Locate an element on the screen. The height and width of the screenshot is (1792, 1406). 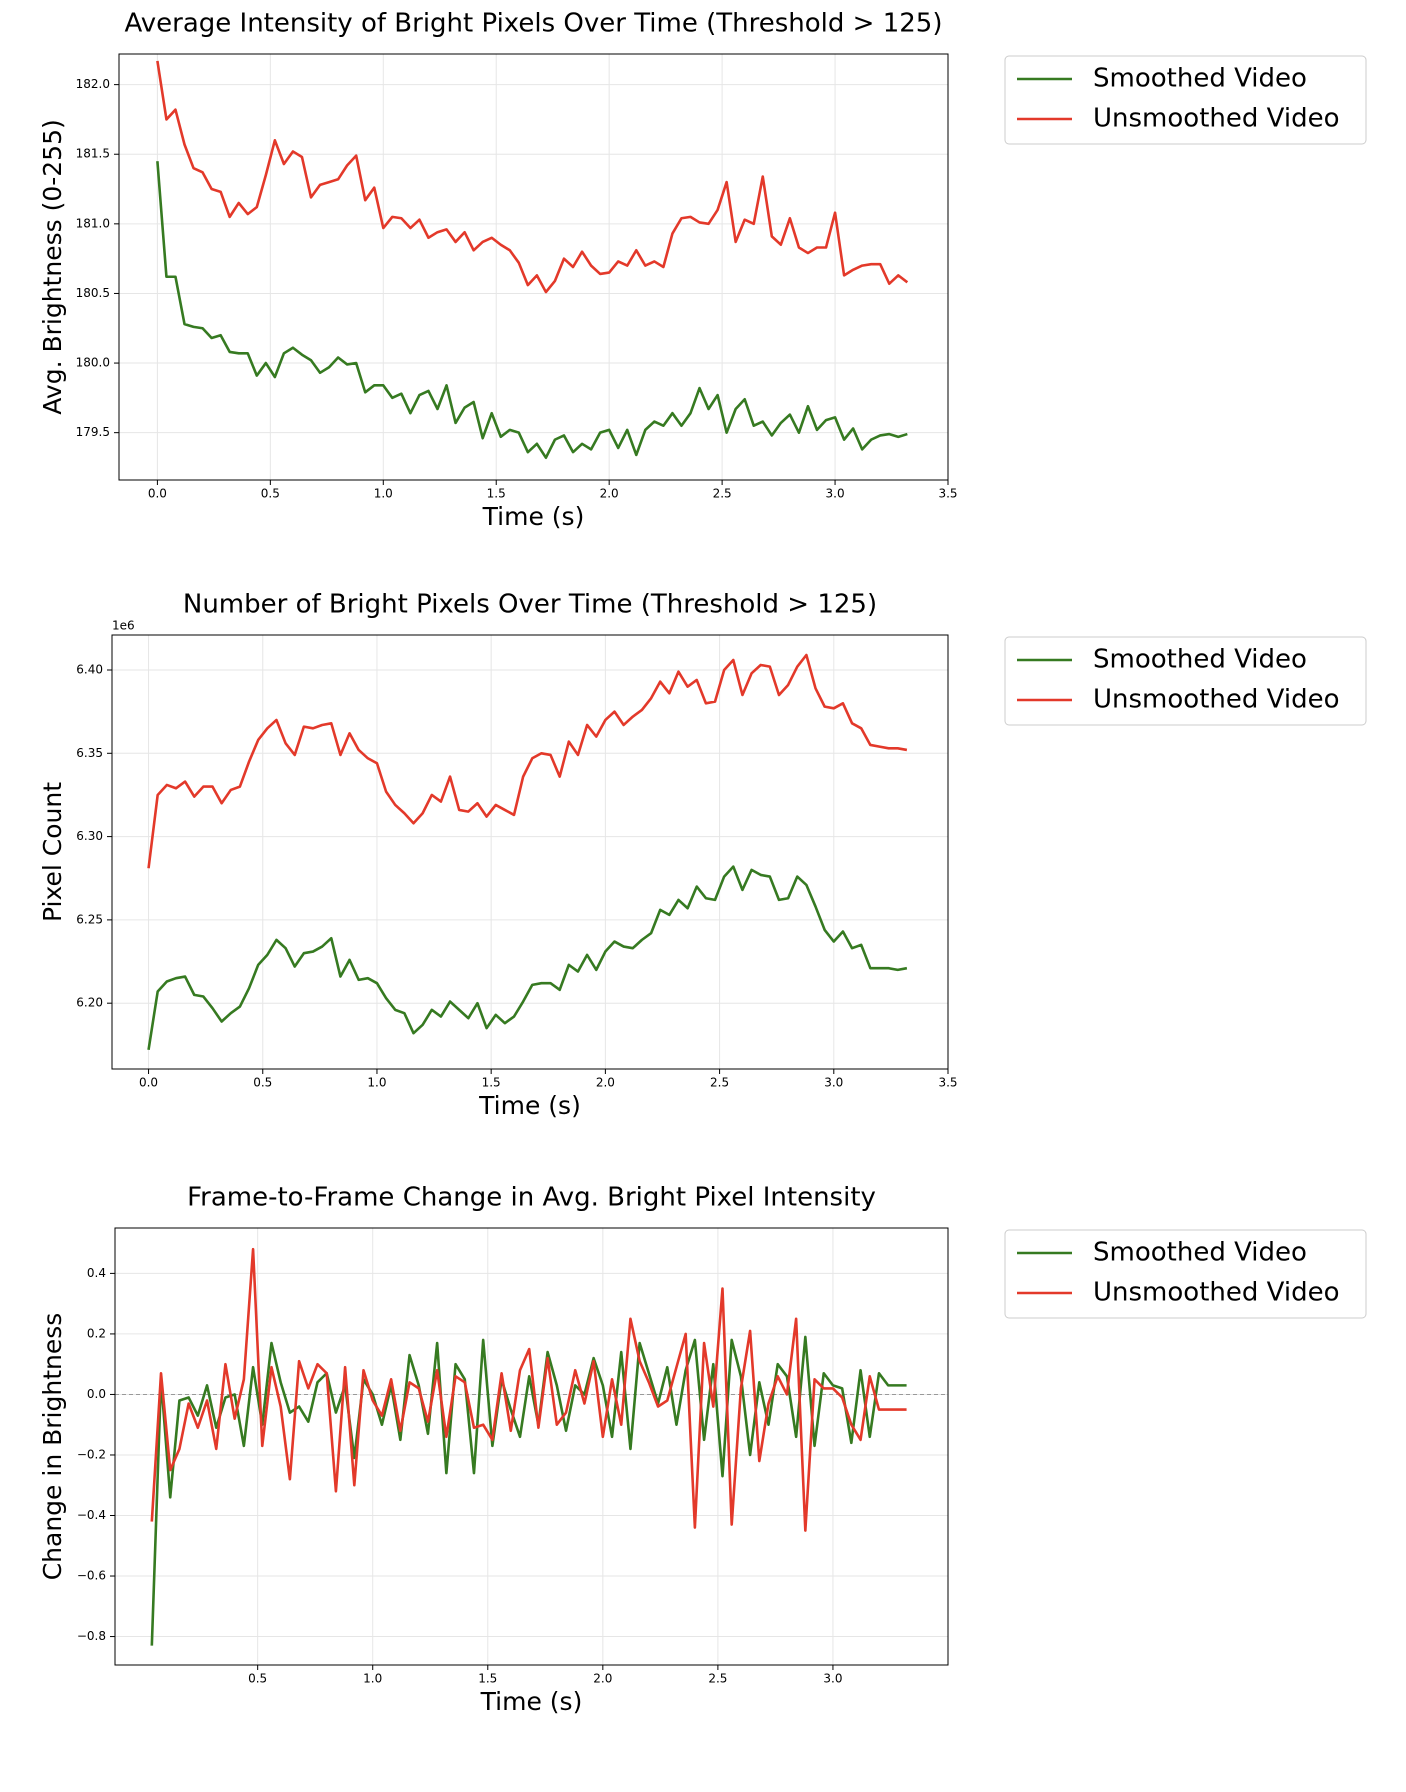
y-tick-label: 182.0 is located at coordinates (93, 84).